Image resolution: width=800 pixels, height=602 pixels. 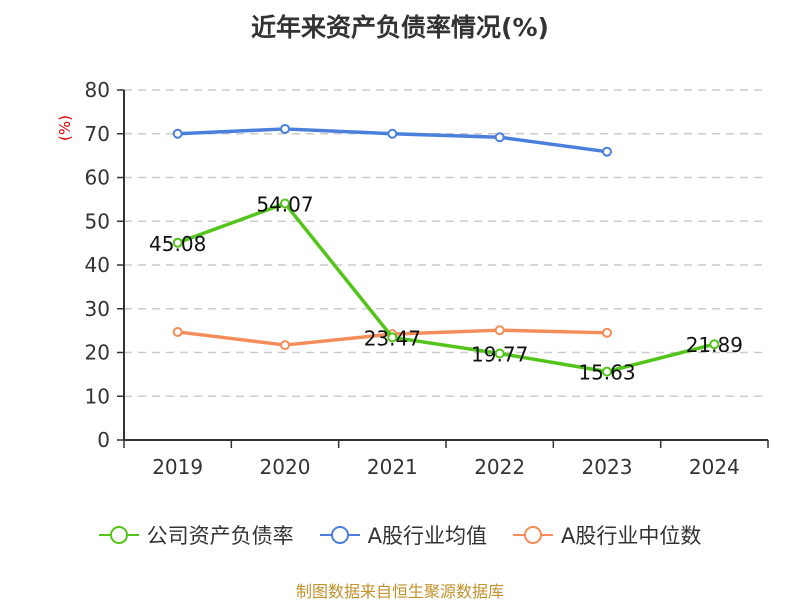 What do you see at coordinates (607, 467) in the screenshot?
I see `x-tick-label: 2023` at bounding box center [607, 467].